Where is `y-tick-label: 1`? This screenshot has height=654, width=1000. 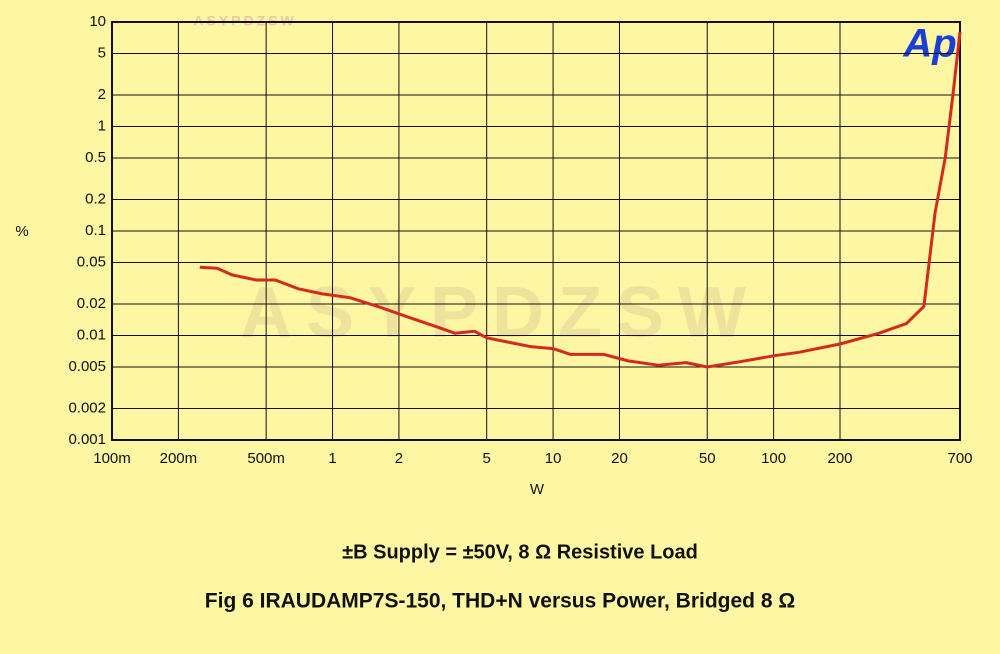
y-tick-label: 1 is located at coordinates (102, 125).